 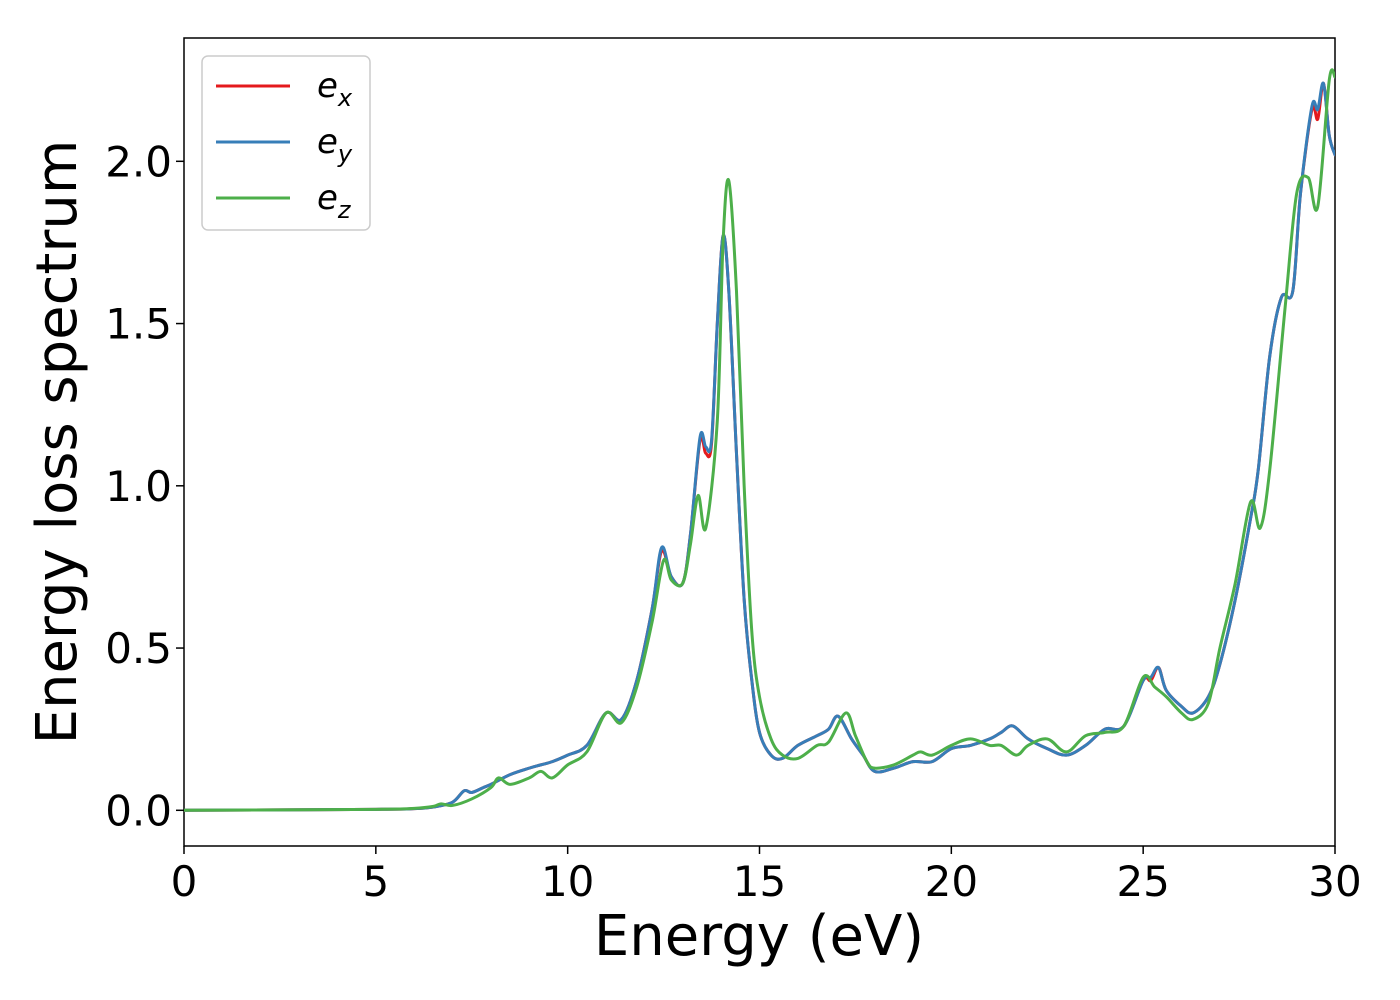 What do you see at coordinates (759, 881) in the screenshot?
I see `x-tick-label: 15` at bounding box center [759, 881].